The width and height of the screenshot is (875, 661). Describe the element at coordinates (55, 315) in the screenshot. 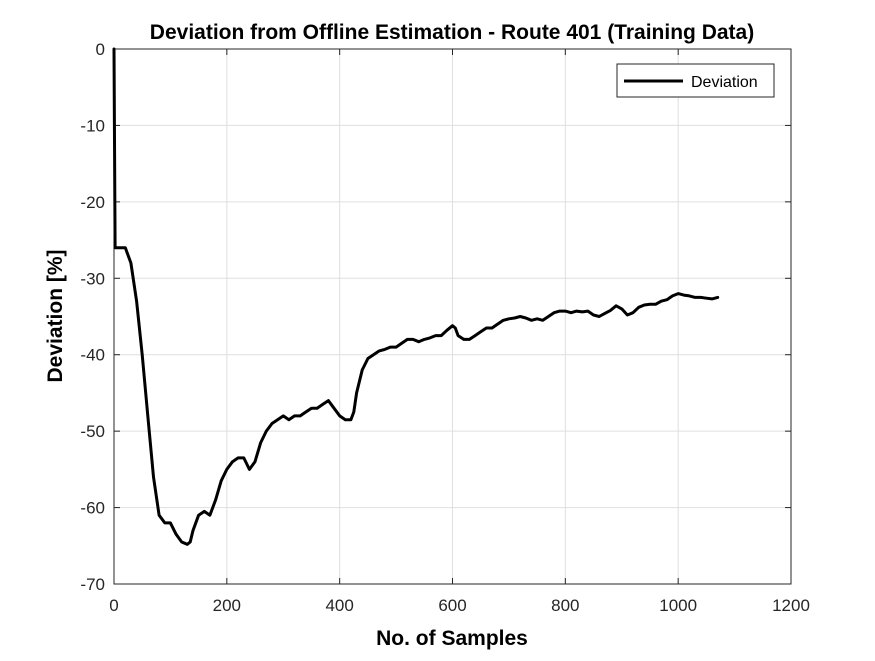

I see `y-axis-label: Deviation [%]` at that location.